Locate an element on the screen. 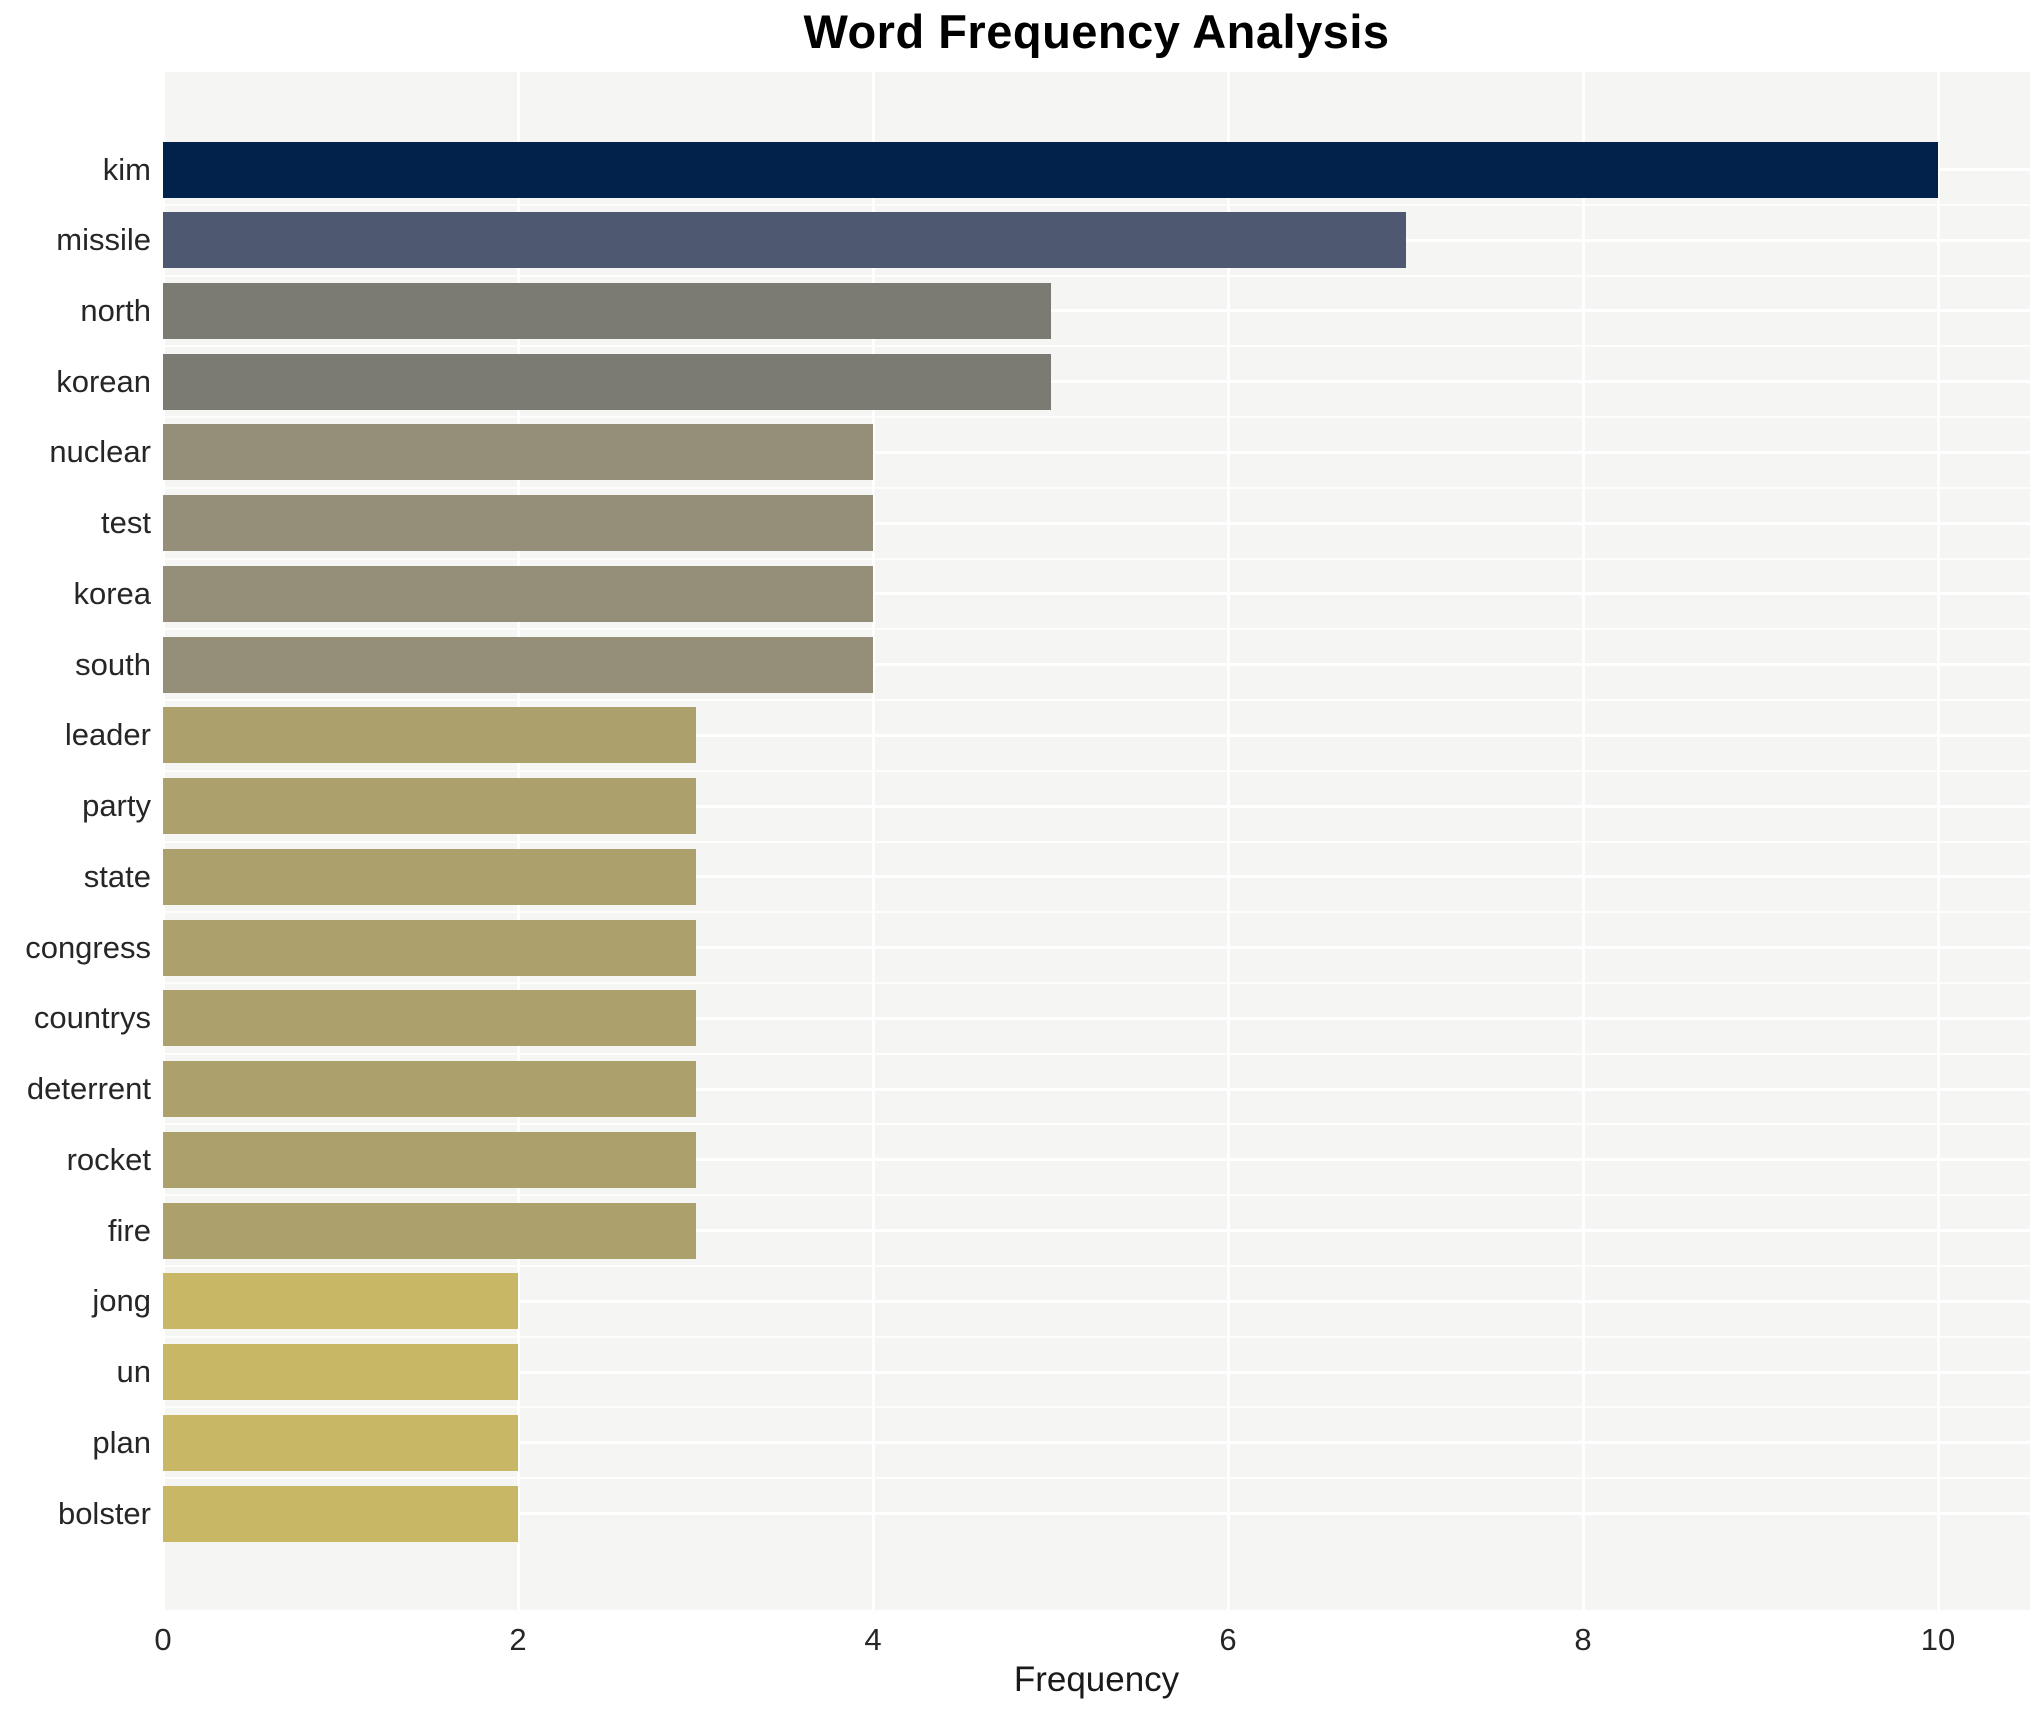  bar-row: missile is located at coordinates (1022, 240).